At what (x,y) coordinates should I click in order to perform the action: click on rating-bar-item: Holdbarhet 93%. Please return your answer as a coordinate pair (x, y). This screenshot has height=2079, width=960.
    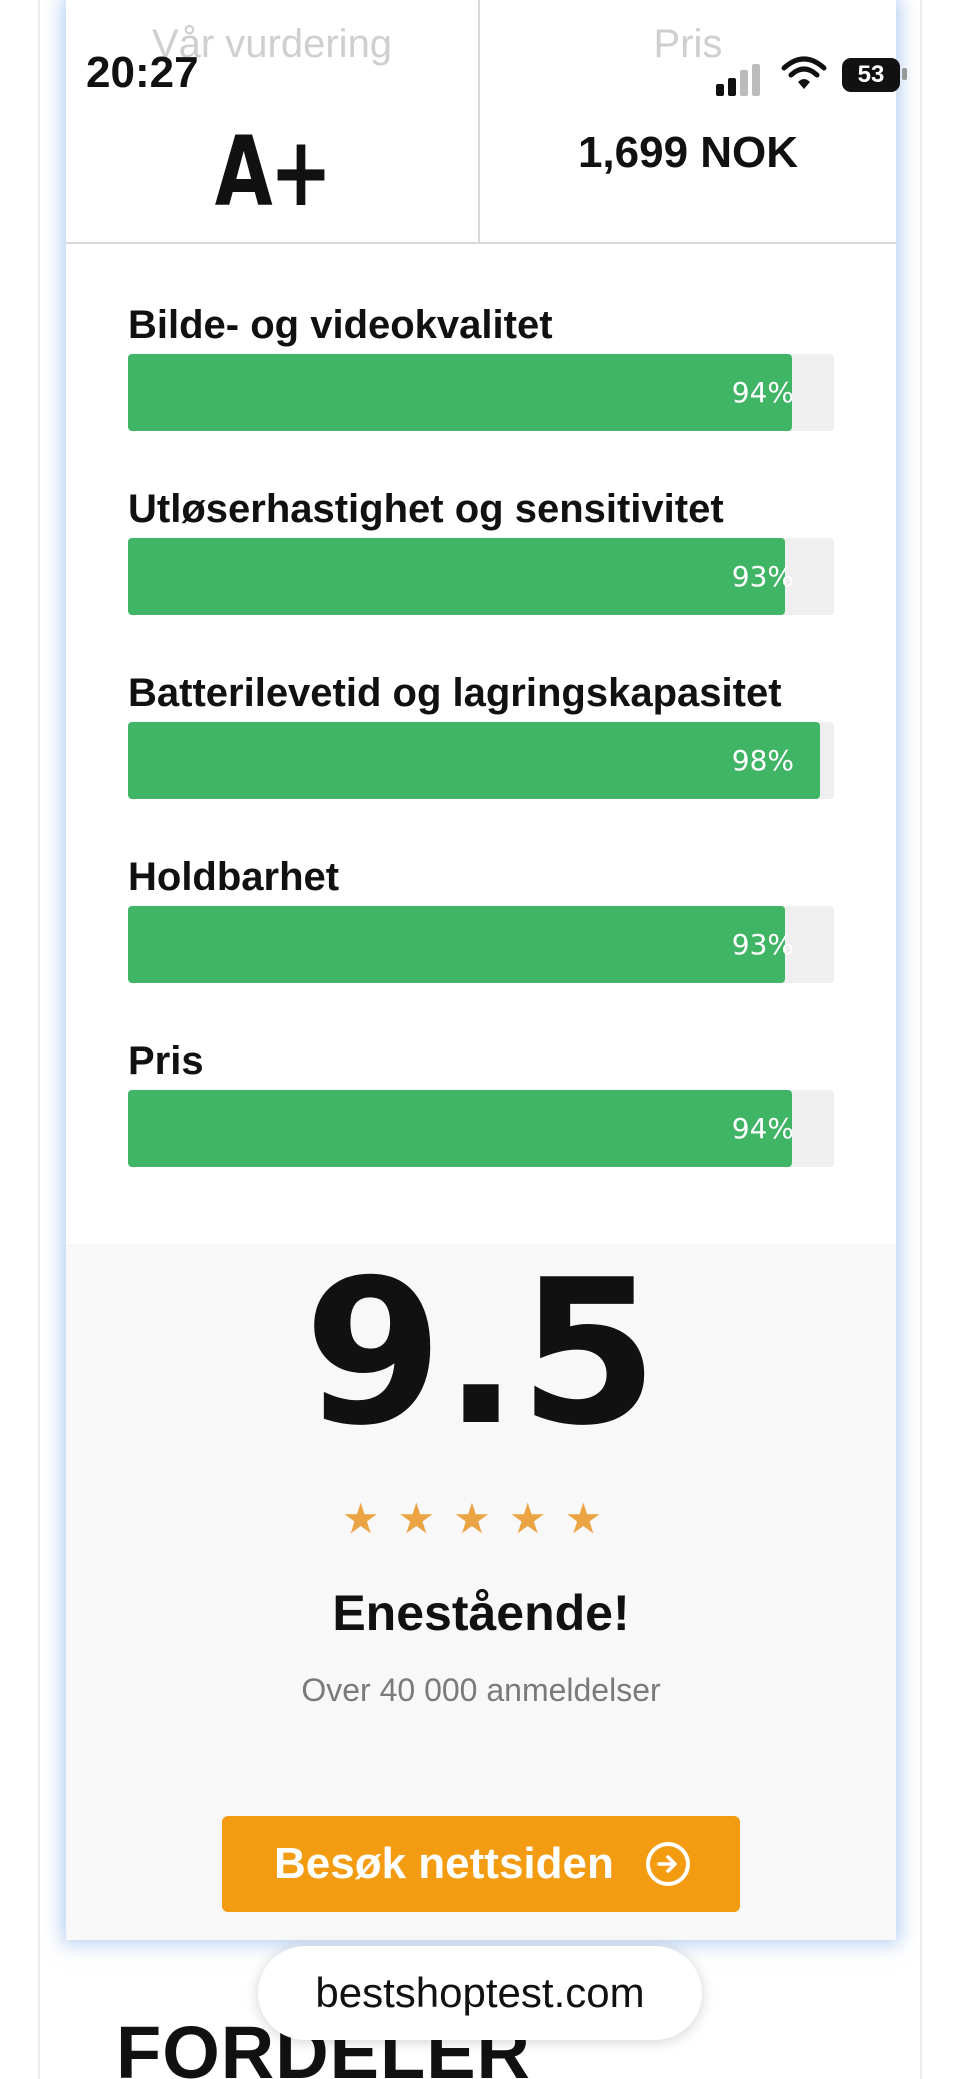
    Looking at the image, I should click on (482, 917).